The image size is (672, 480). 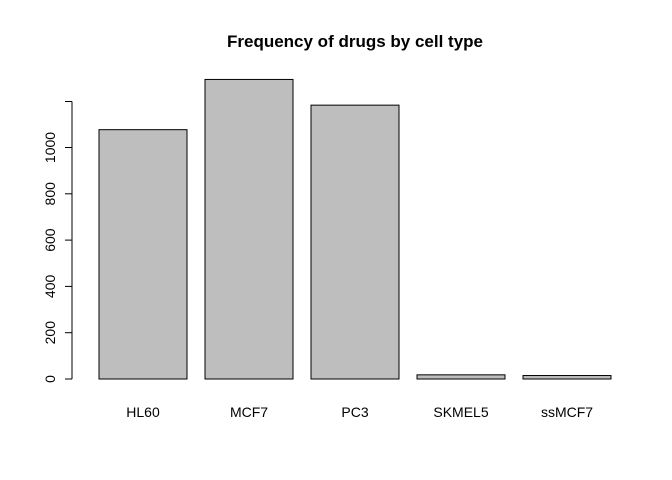 I want to click on y-tick-label: 600, so click(x=50, y=240).